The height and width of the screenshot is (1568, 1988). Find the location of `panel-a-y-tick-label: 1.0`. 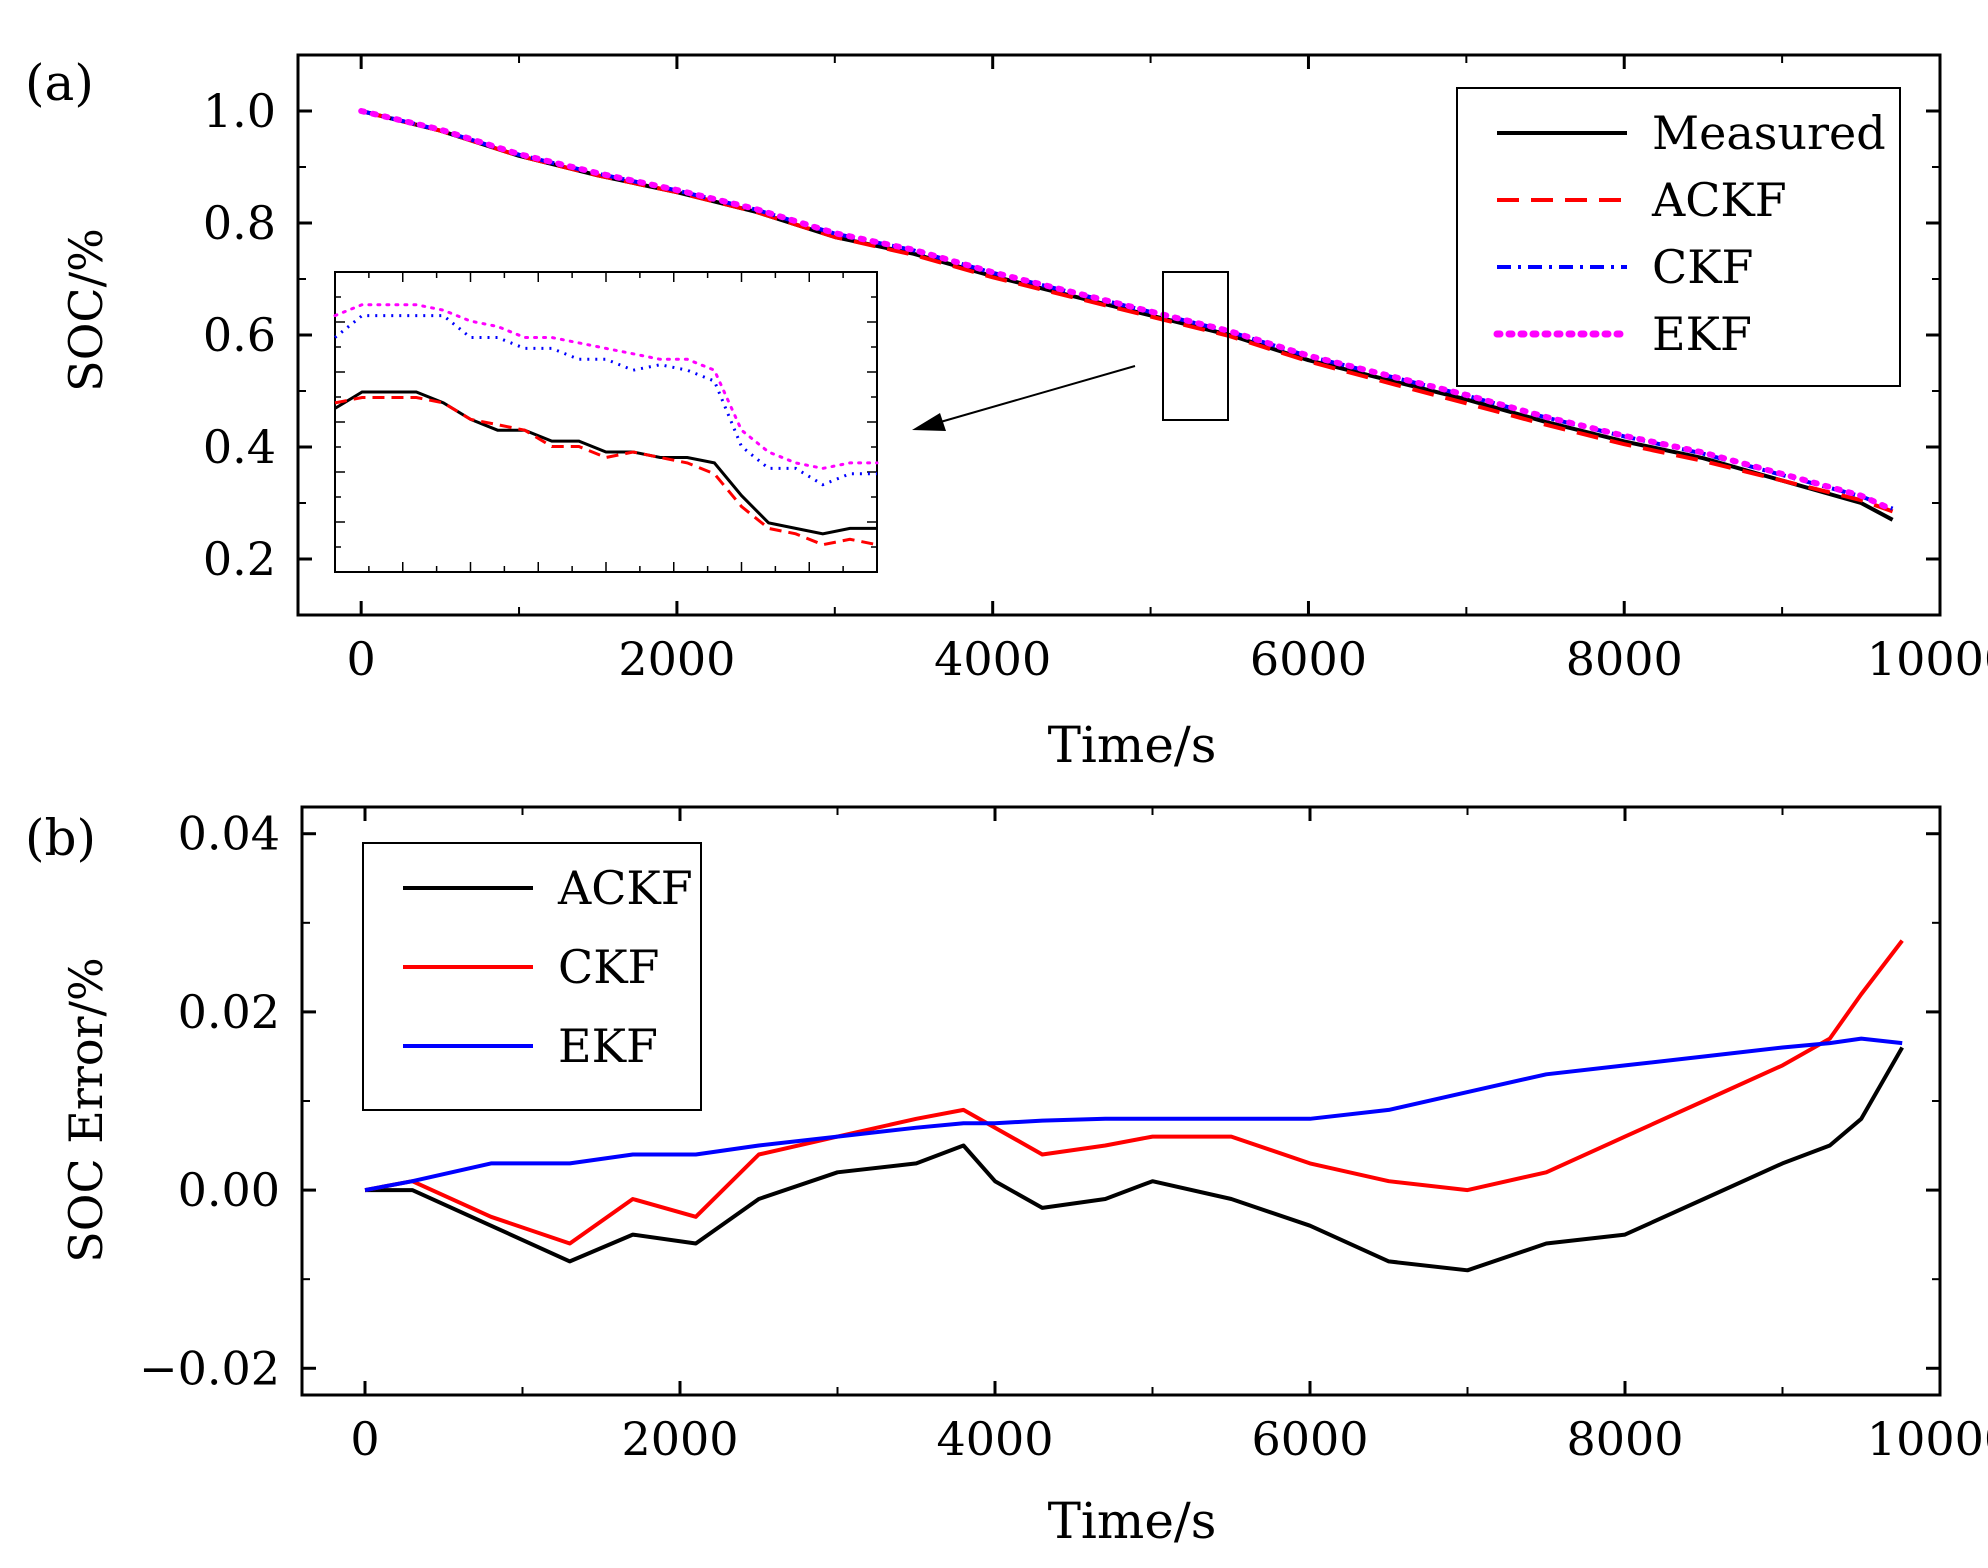

panel-a-y-tick-label: 1.0 is located at coordinates (239, 111).